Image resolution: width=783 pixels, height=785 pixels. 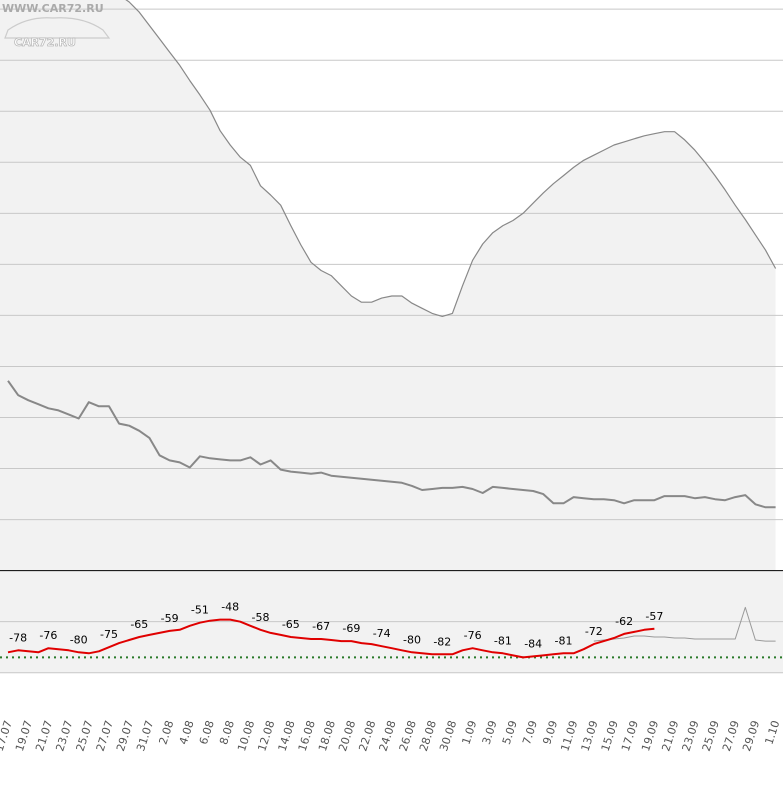 I want to click on x-tick-label: 4.08, so click(x=187, y=732).